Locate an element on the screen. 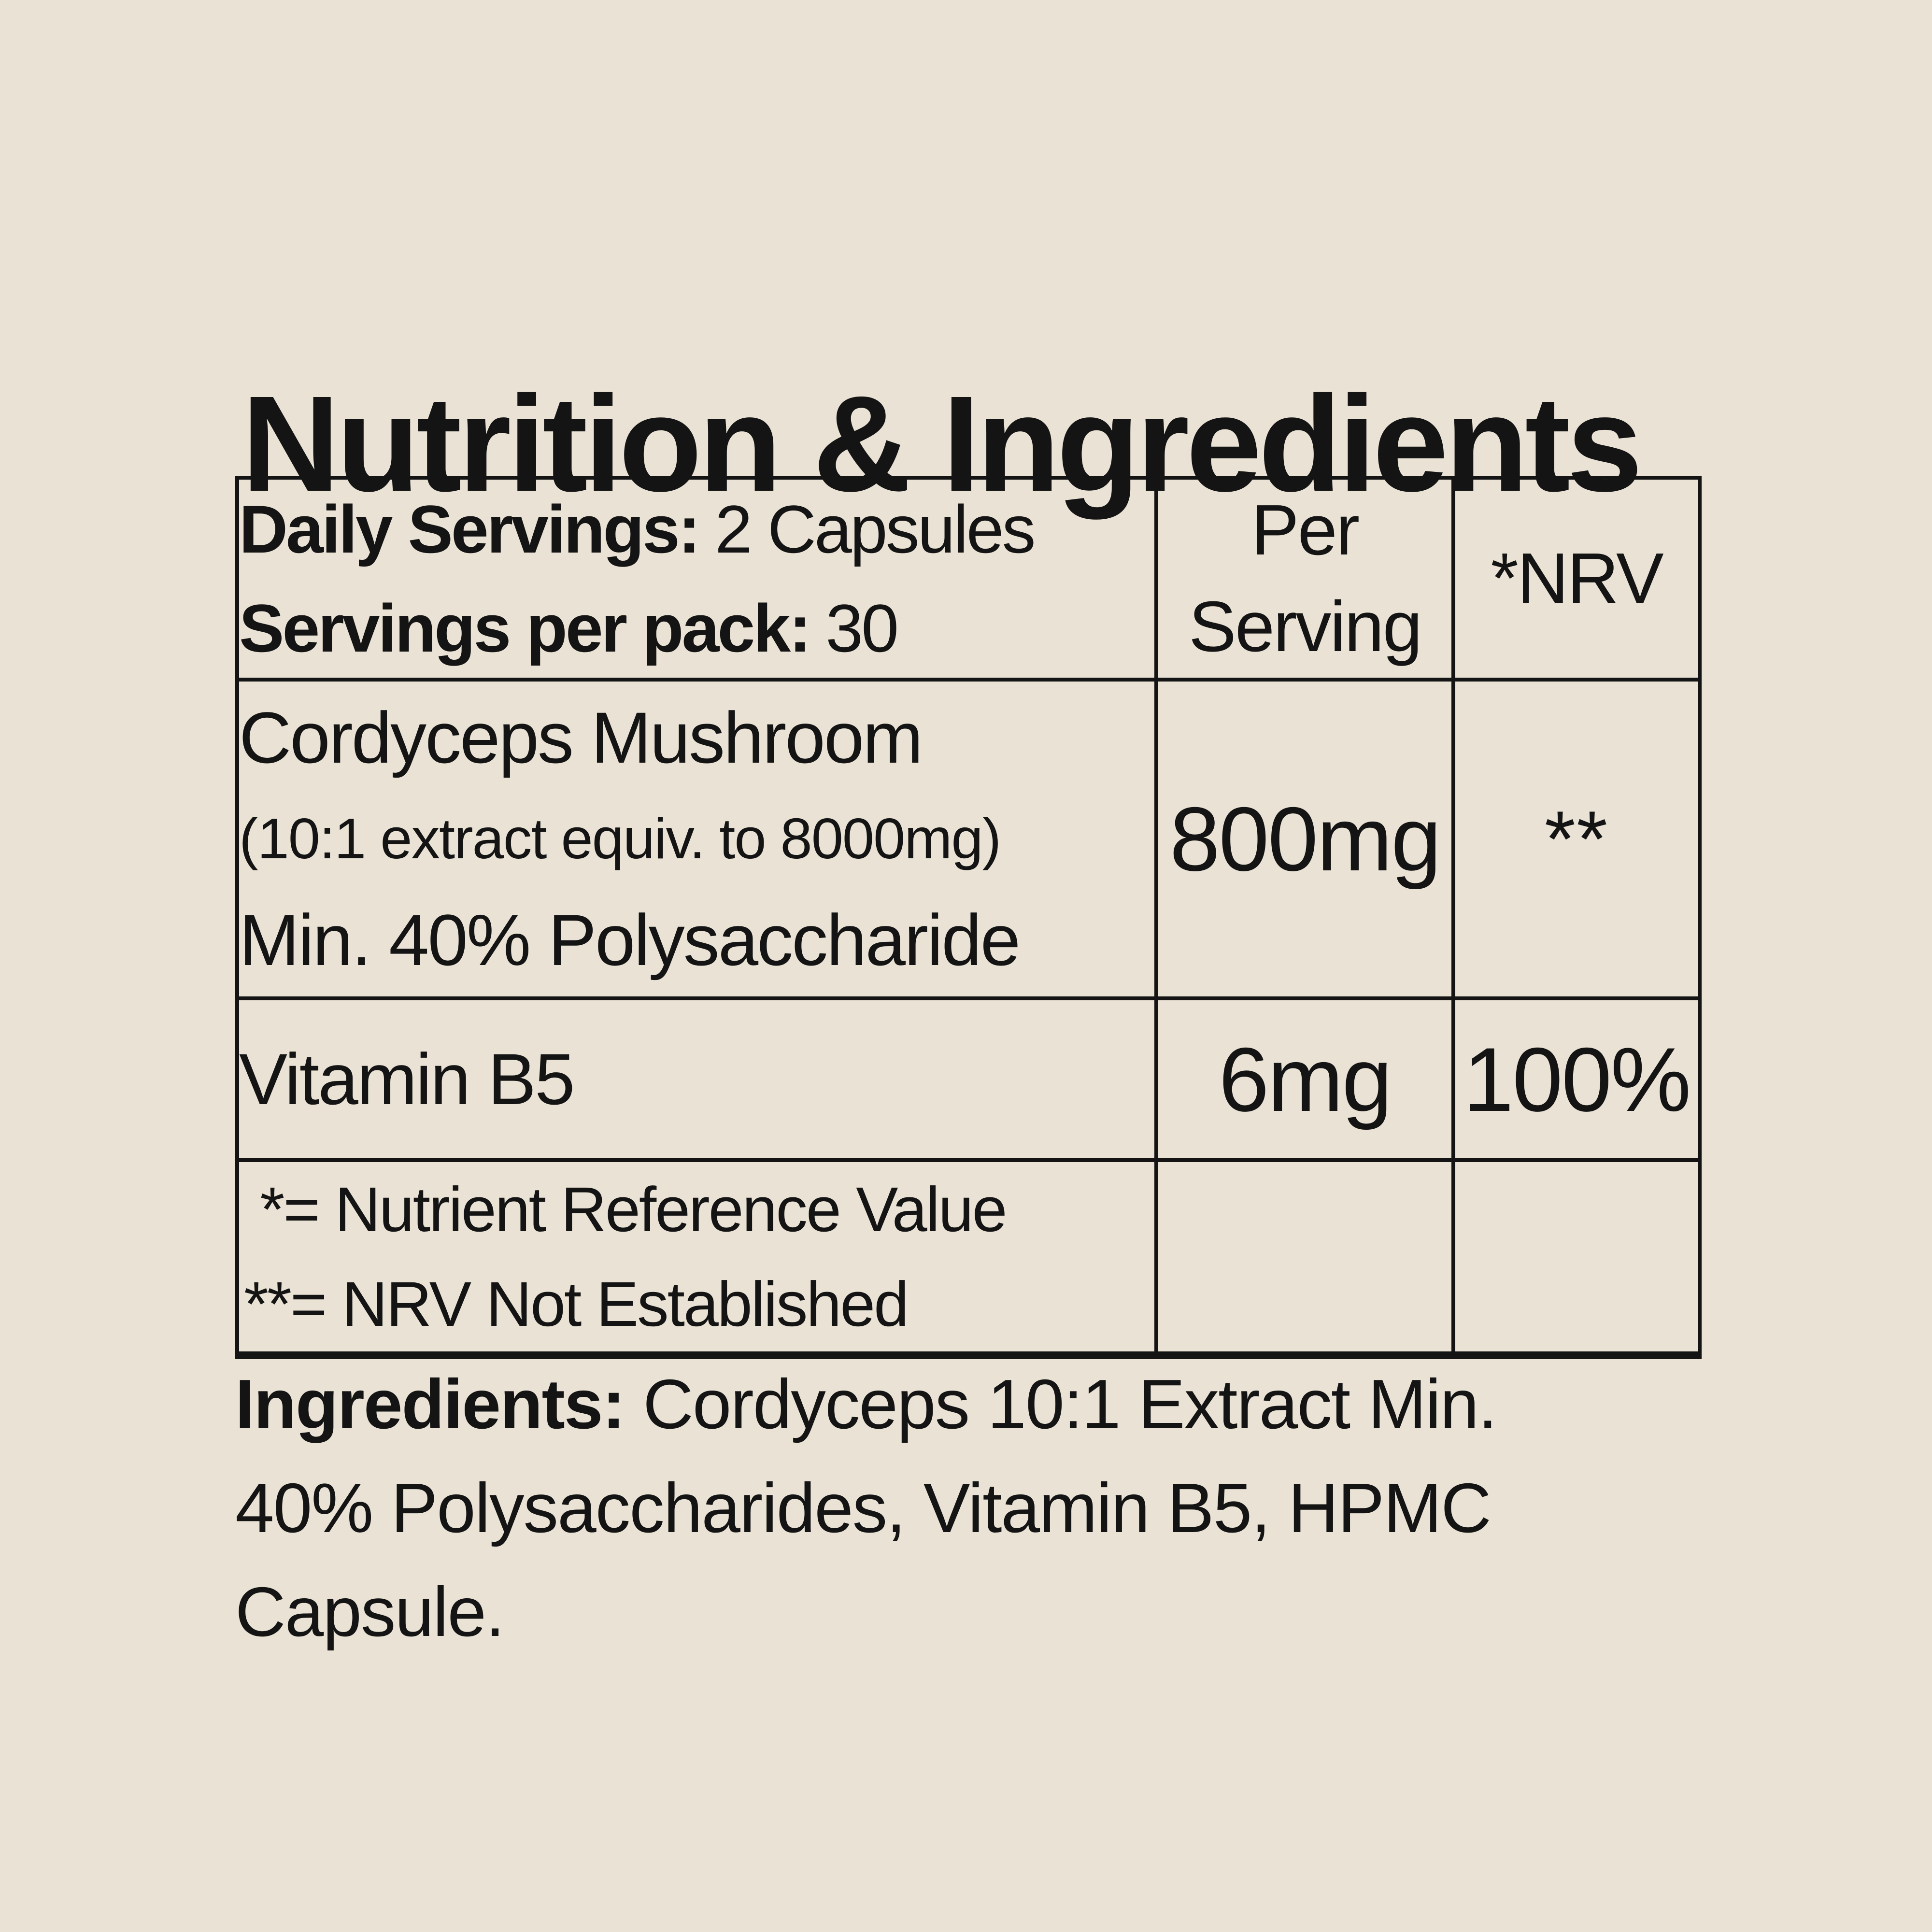 This screenshot has width=1932, height=1932. per-serving-header-label: Per Serving is located at coordinates (1305, 578).